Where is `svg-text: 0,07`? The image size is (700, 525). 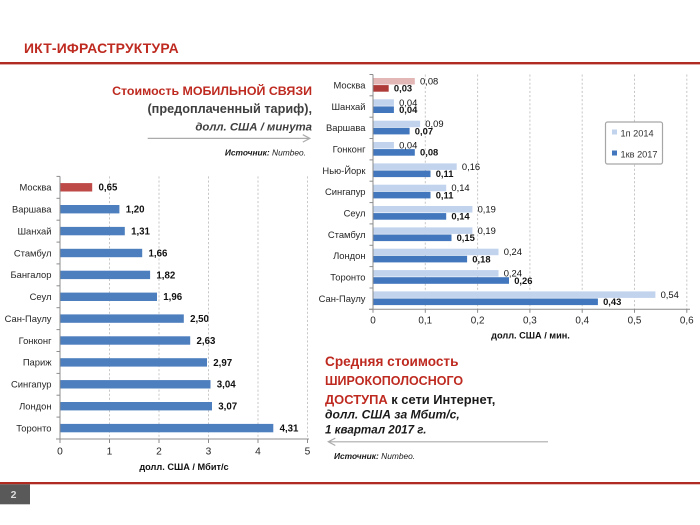
svg-text: 0,07 is located at coordinates (424, 130).